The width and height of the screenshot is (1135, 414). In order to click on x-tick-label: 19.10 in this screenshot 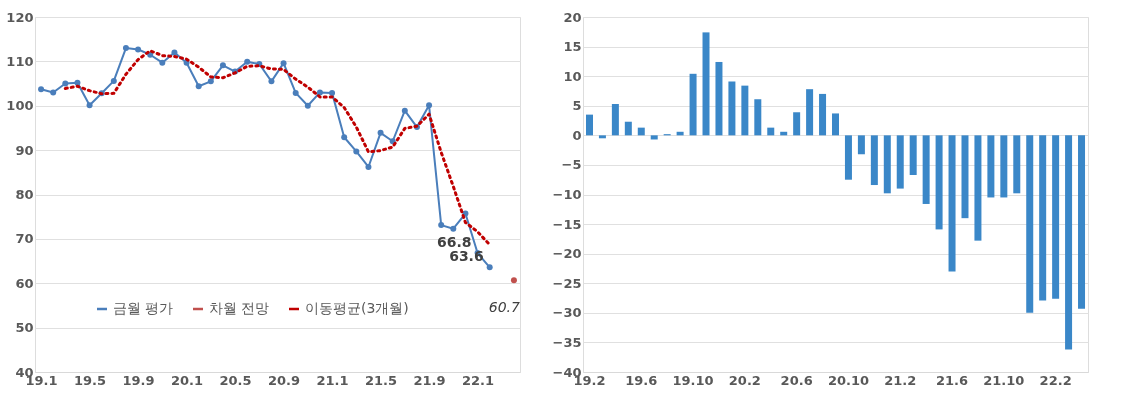, I will do `click(693, 380)`.